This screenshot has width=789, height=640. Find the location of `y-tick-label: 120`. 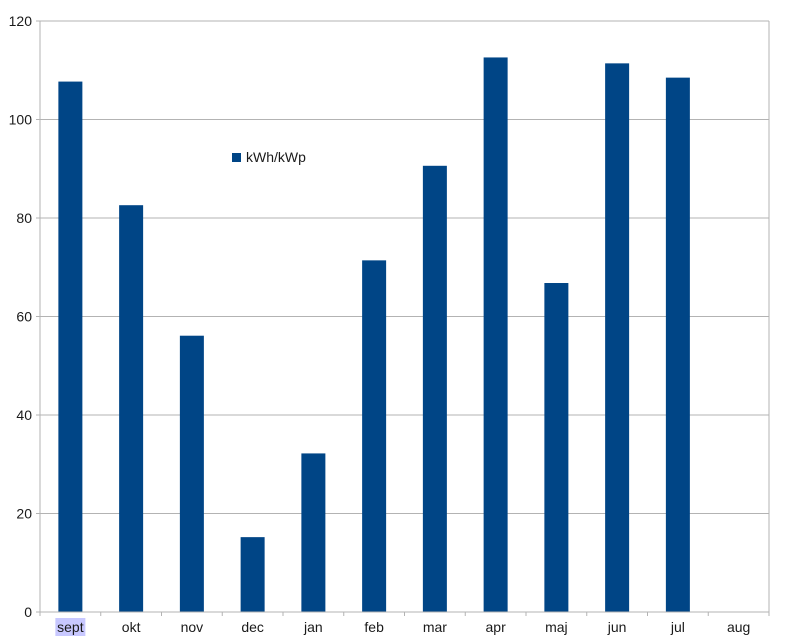

y-tick-label: 120 is located at coordinates (21, 21).